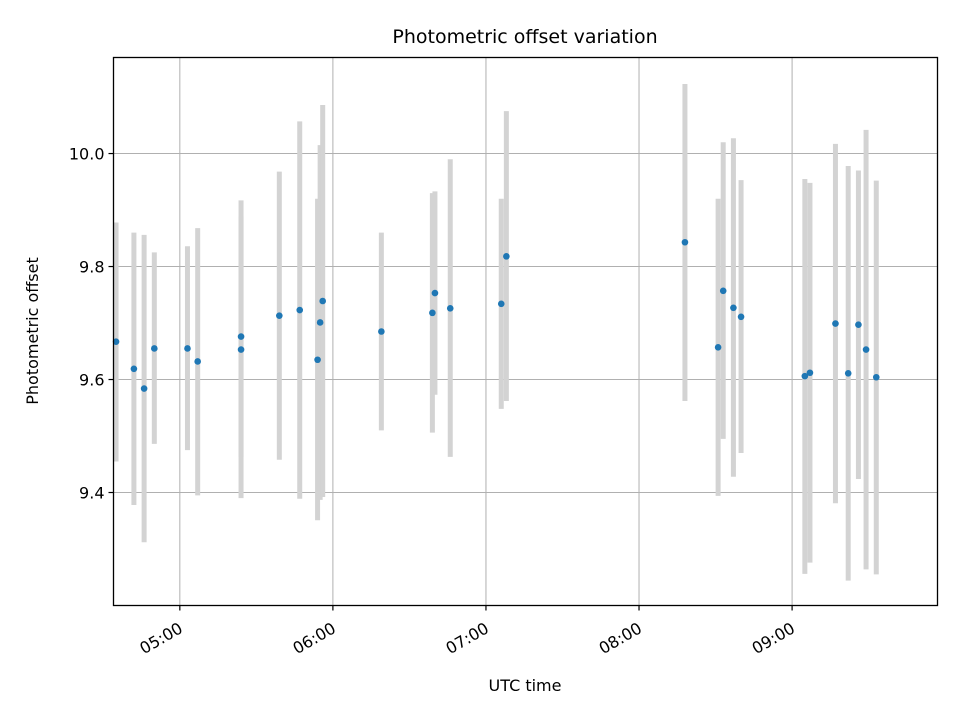 This screenshot has width=960, height=720. What do you see at coordinates (32, 331) in the screenshot?
I see `y-axis-label: Photometric offset` at bounding box center [32, 331].